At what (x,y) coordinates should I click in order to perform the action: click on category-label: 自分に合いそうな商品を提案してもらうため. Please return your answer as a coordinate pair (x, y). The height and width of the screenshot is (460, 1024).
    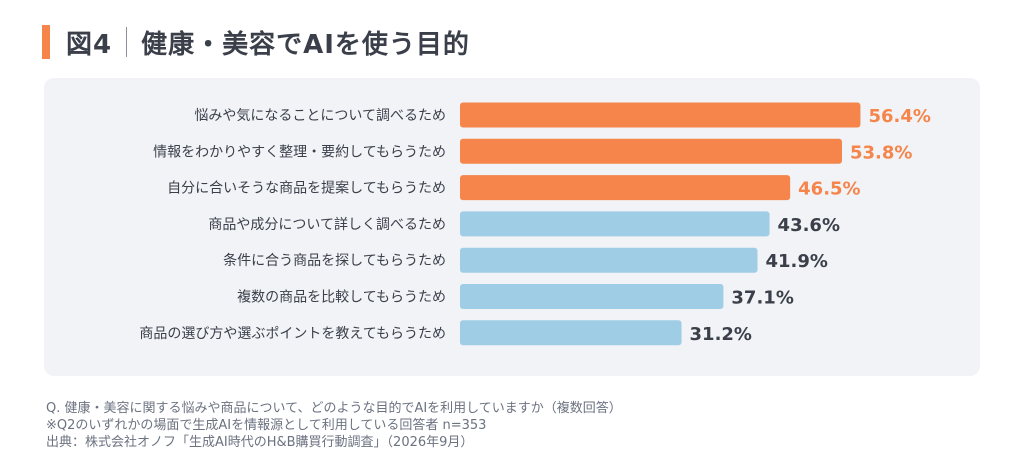
    Looking at the image, I should click on (306, 188).